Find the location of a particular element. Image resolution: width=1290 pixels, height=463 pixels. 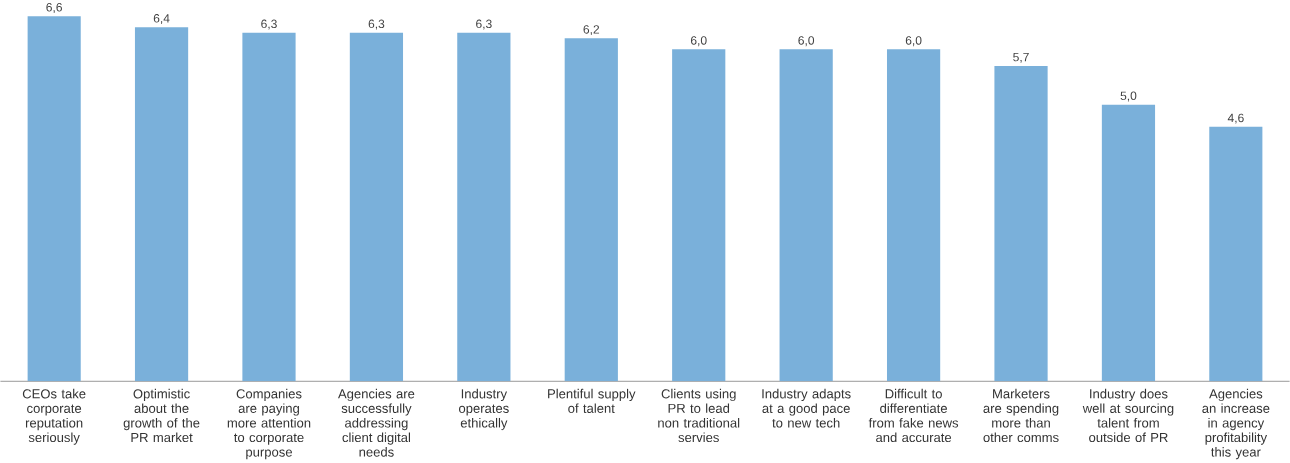

x-tick-label: Industry adapts at a good pace to new tech is located at coordinates (806, 408).